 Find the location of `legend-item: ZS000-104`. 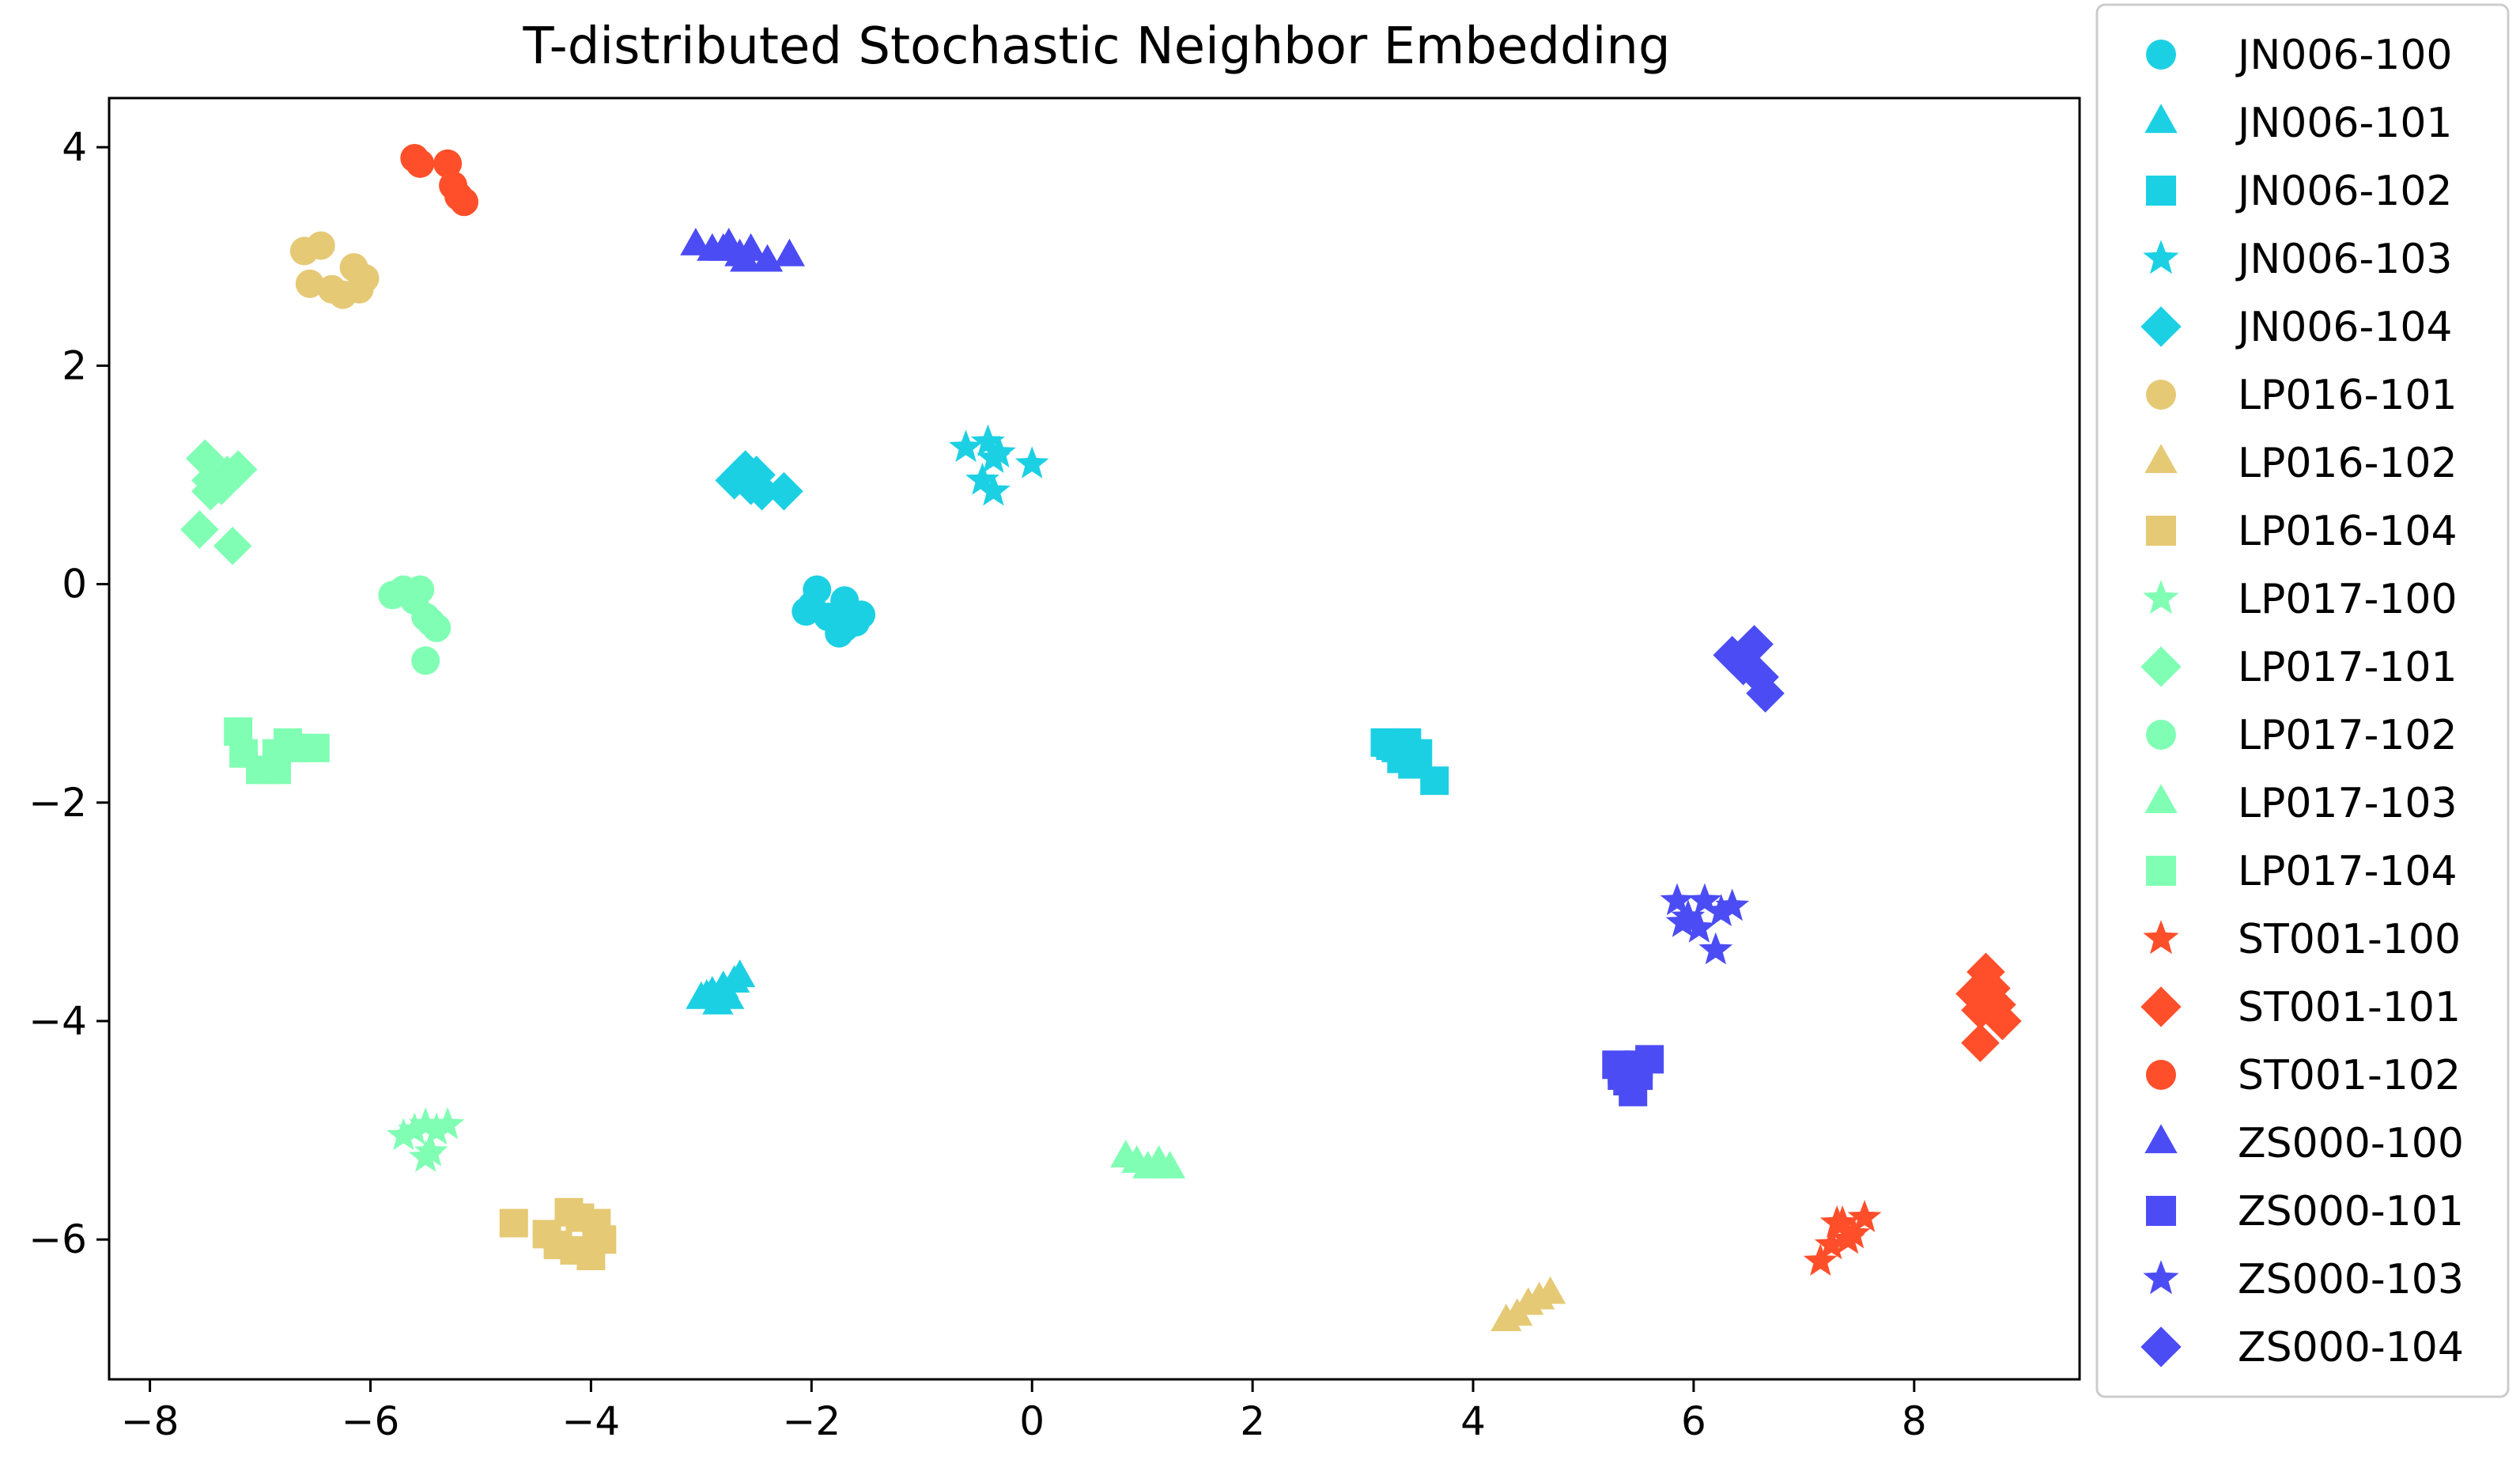

legend-item: ZS000-104 is located at coordinates (2302, 1347).